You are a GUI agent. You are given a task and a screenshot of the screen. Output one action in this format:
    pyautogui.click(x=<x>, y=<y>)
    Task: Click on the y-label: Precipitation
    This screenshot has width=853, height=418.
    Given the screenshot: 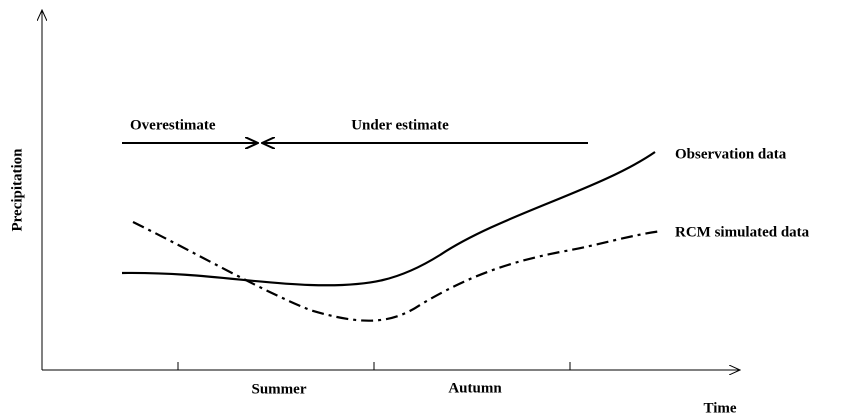 What is the action you would take?
    pyautogui.click(x=17, y=190)
    